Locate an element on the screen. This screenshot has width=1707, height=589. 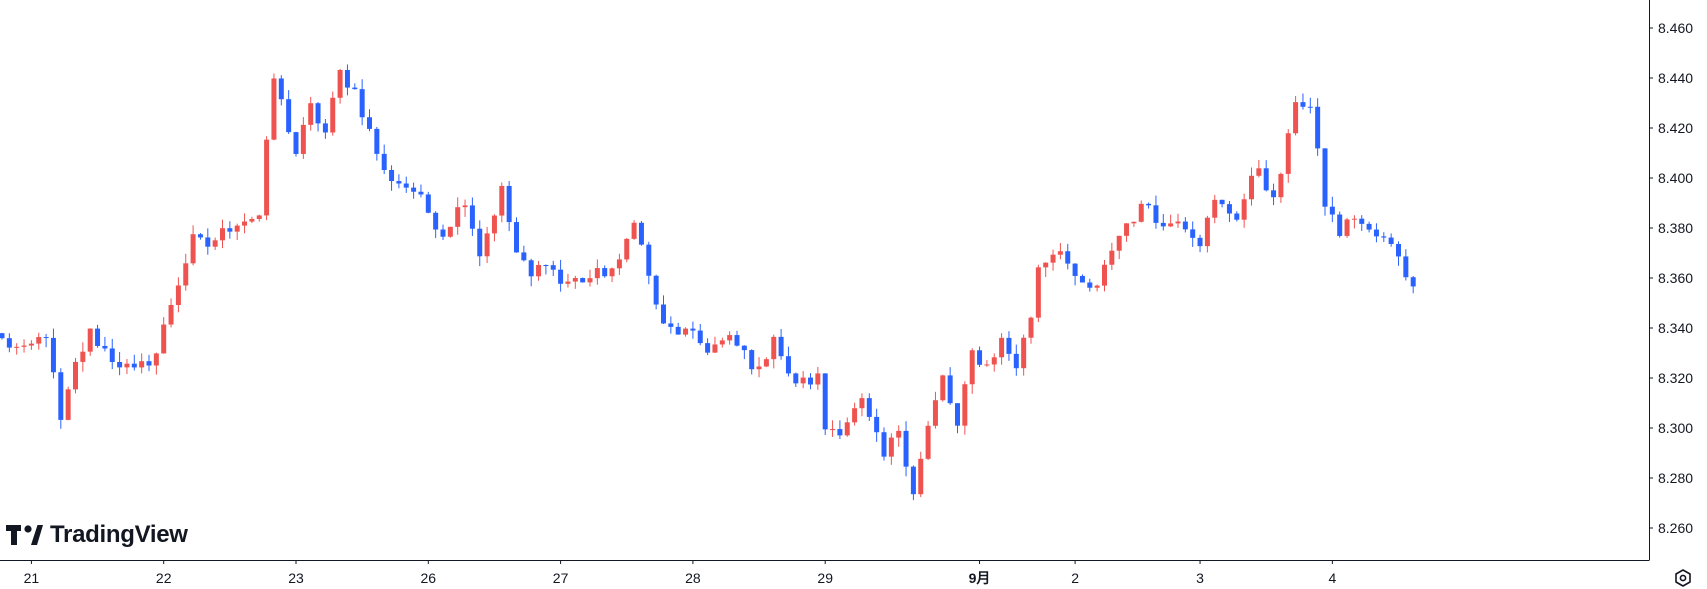
price-tick-label: 8.420 is located at coordinates (1675, 128).